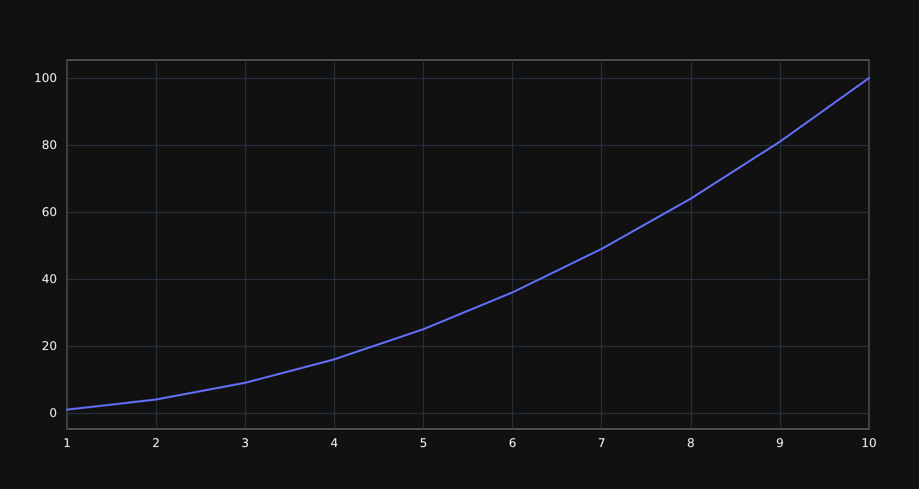 This screenshot has height=489, width=919. Describe the element at coordinates (512, 443) in the screenshot. I see `x-tick-label: 6` at that location.